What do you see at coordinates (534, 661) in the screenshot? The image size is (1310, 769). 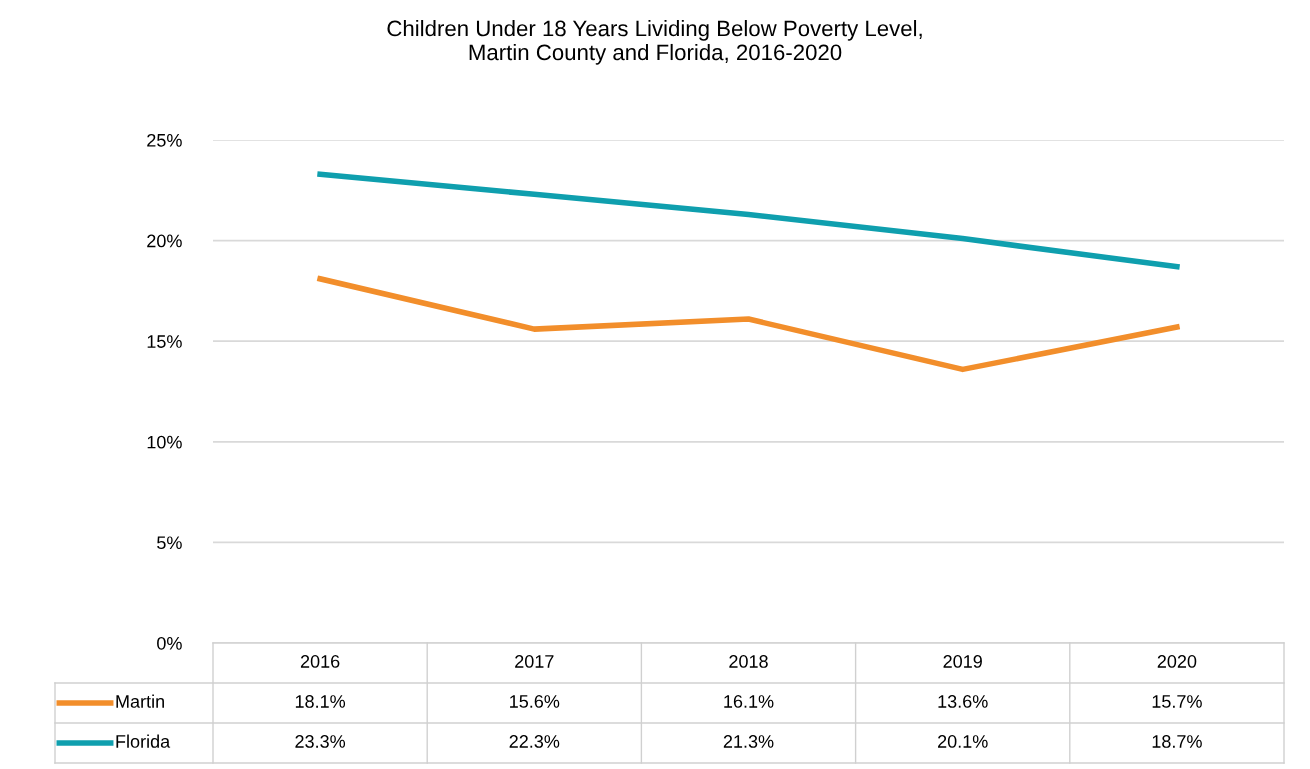 I see `x-tick-label: 2017` at bounding box center [534, 661].